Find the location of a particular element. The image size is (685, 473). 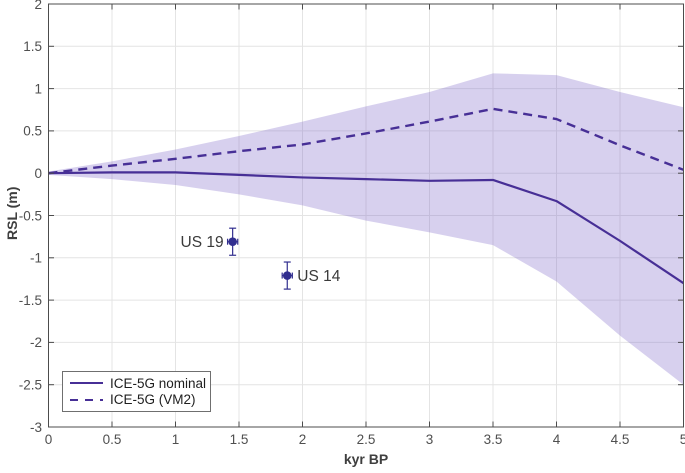

annotation-us-19: US 19 is located at coordinates (202, 242).